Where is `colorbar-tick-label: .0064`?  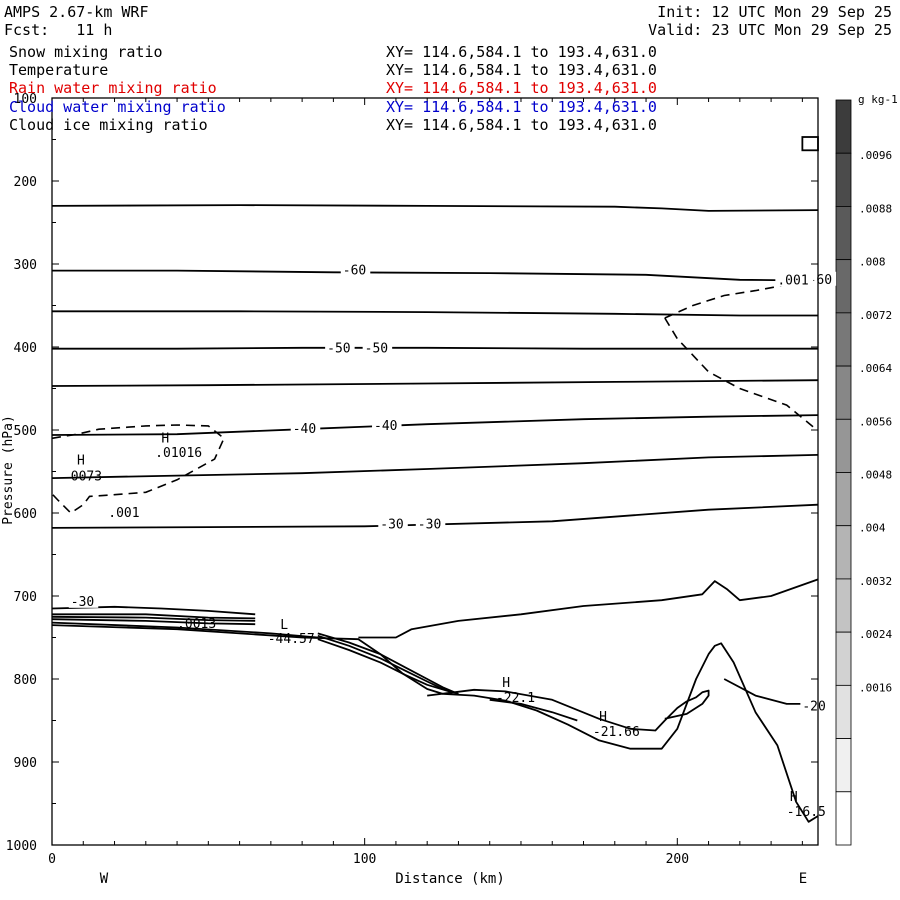 colorbar-tick-label: .0064 is located at coordinates (875, 368).